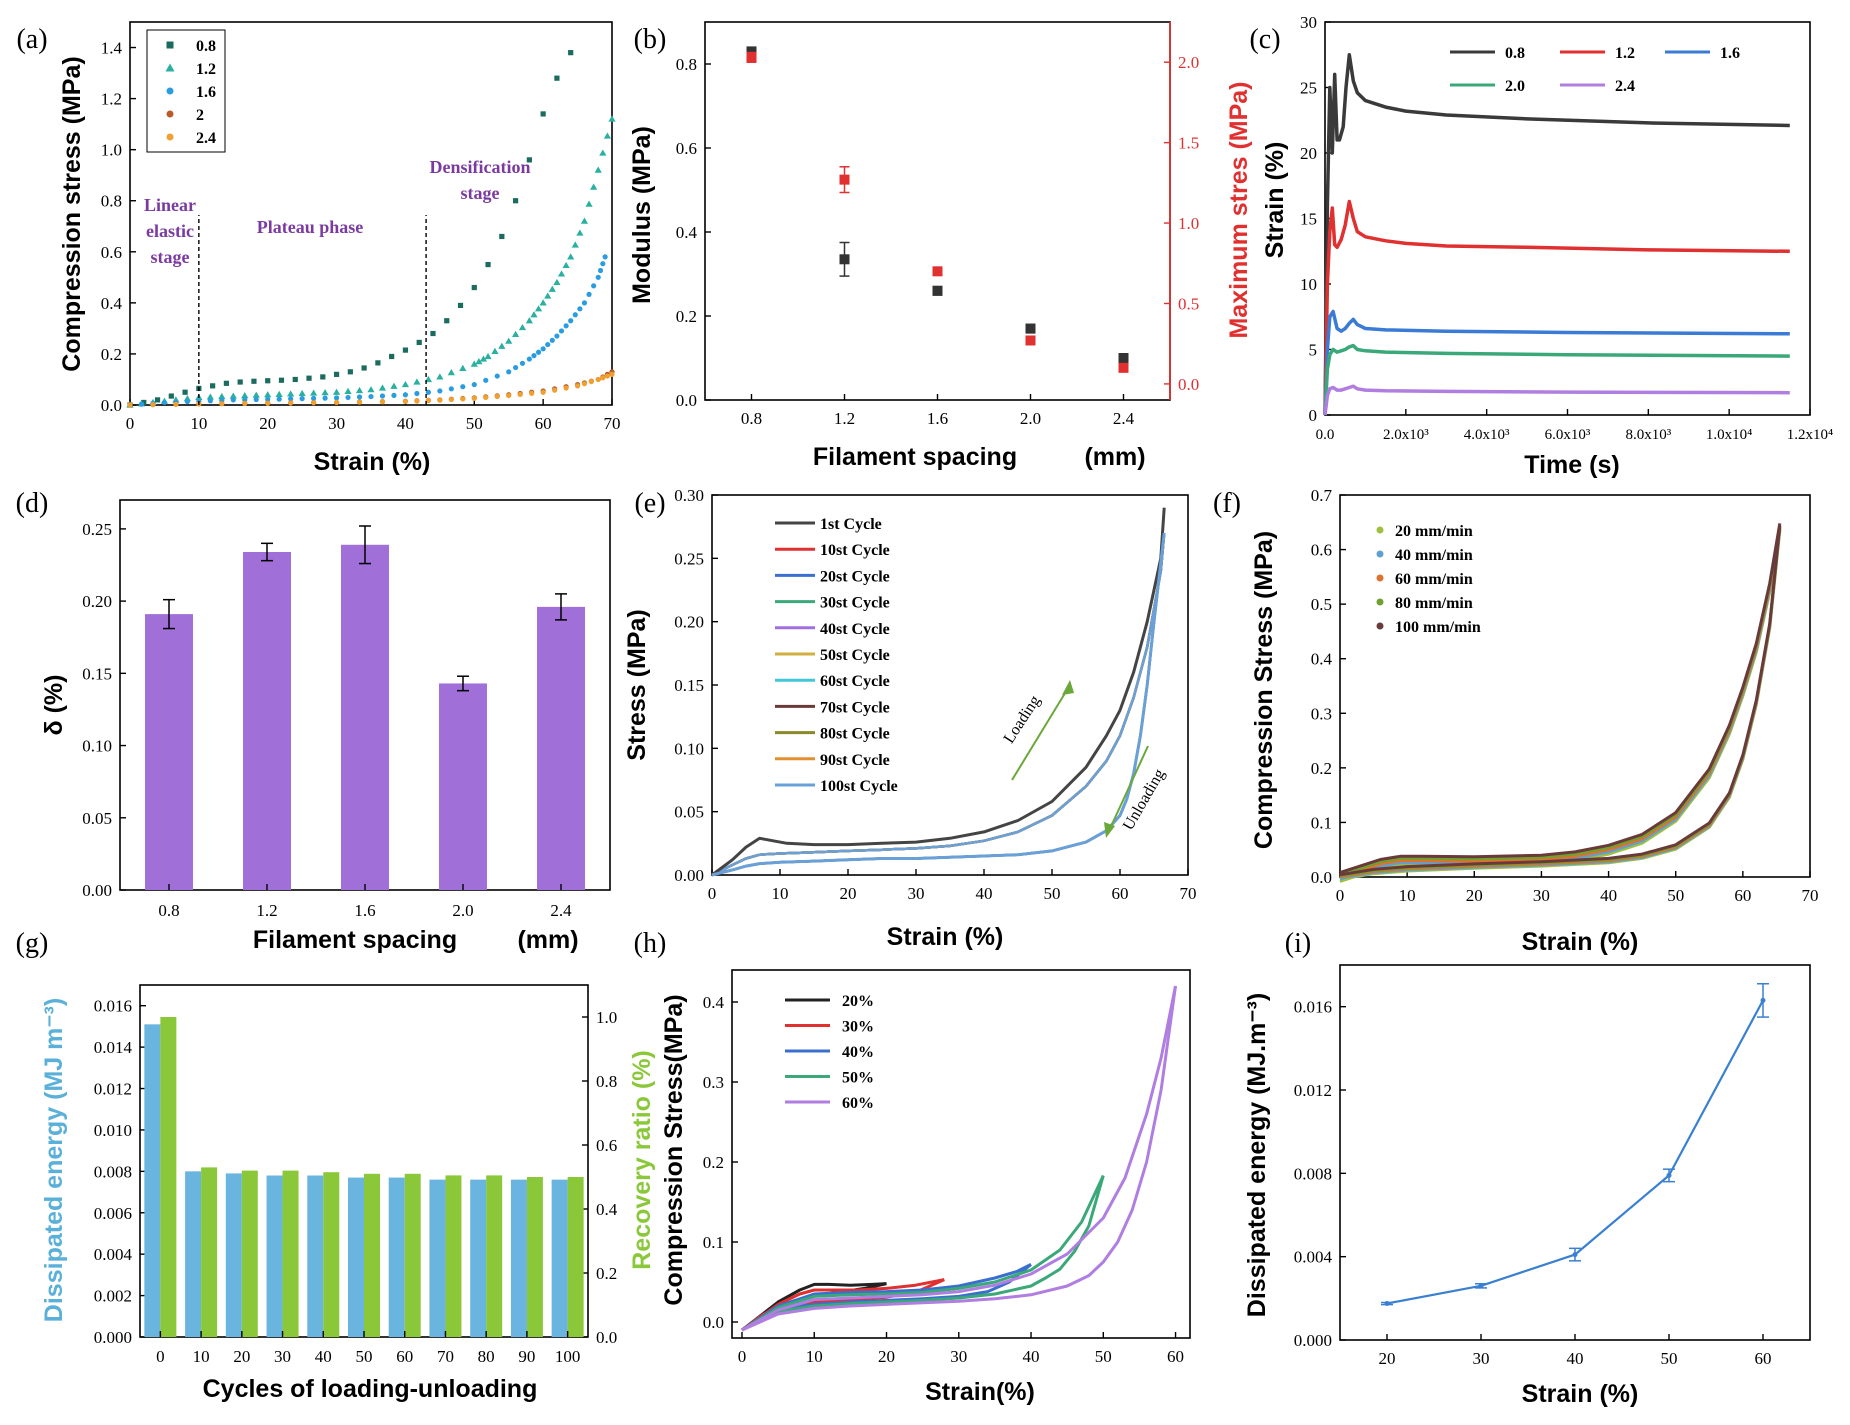 This screenshot has height=1425, width=1850. I want to click on y-tick-label: 0.016, so click(113, 1006).